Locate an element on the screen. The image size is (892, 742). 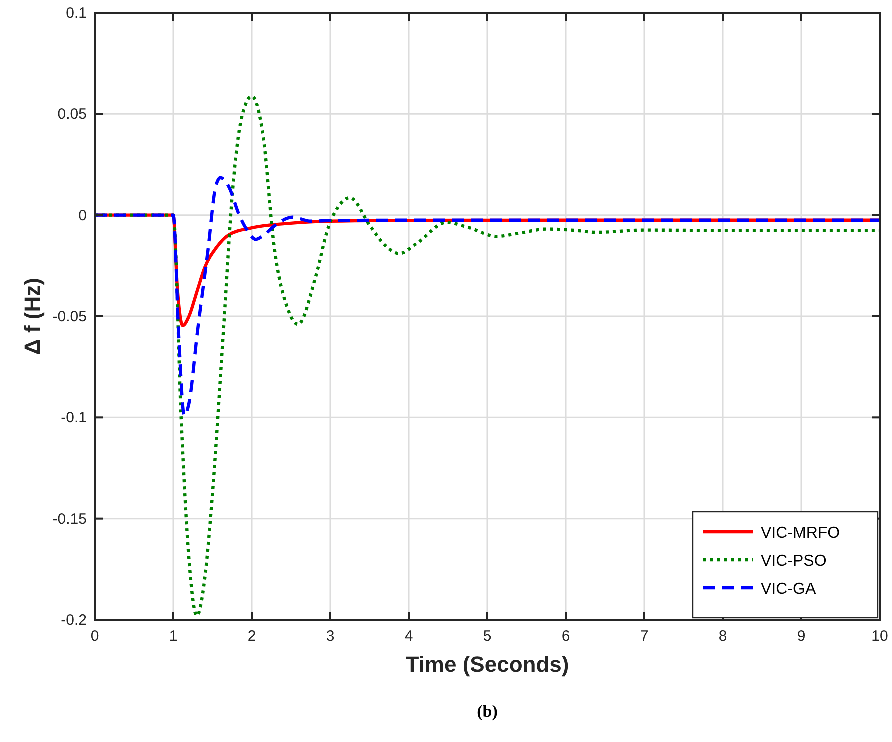
x-tick-label: 0 is located at coordinates (95, 636).